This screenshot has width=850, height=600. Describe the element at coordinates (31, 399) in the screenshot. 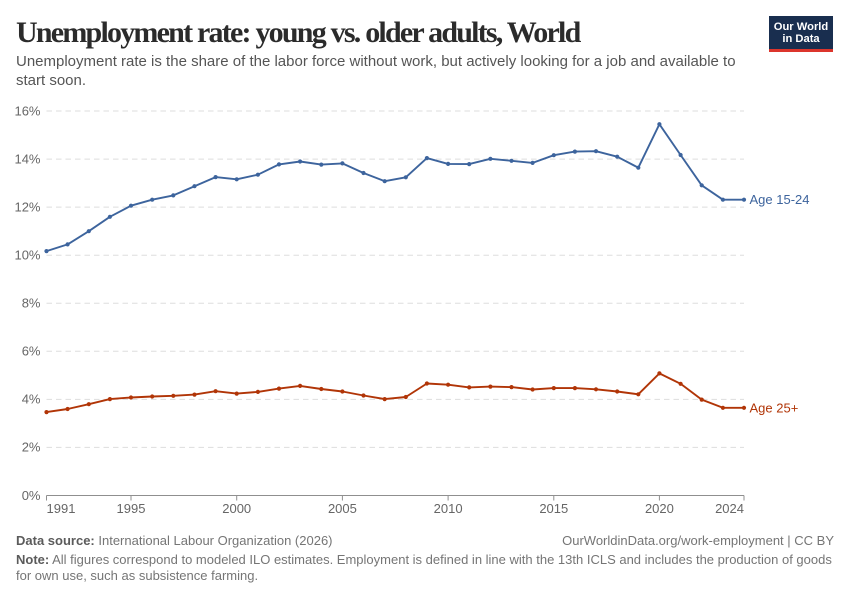

I see `svg-text: 4%` at that location.